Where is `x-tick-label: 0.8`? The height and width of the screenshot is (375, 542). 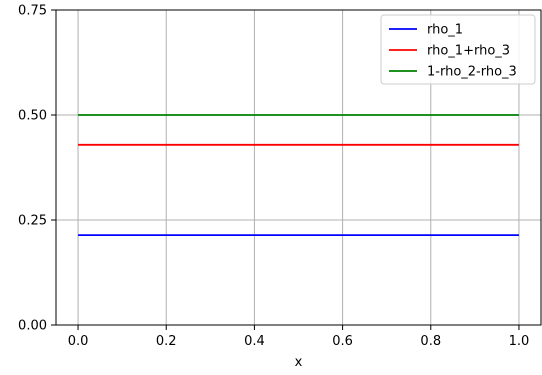 x-tick-label: 0.8 is located at coordinates (430, 341).